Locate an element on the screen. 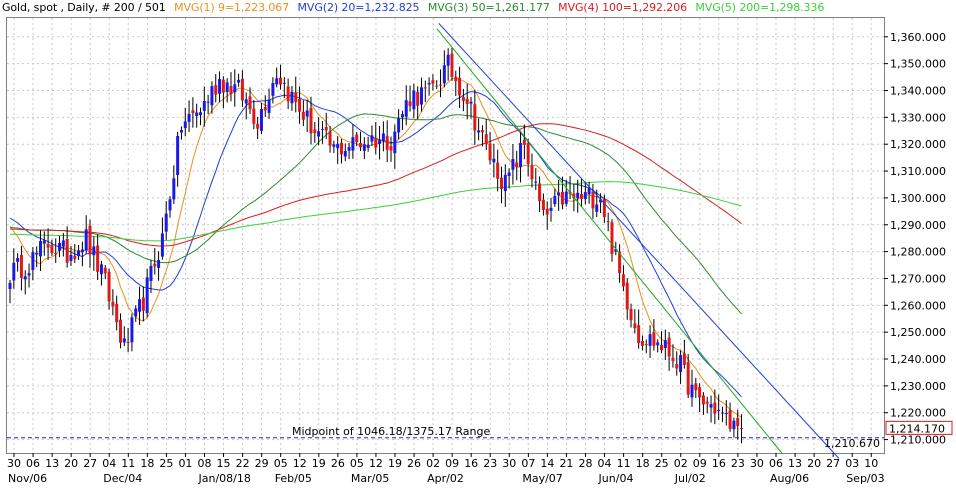 The height and width of the screenshot is (495, 956). month-label: Mar/05 is located at coordinates (370, 478).